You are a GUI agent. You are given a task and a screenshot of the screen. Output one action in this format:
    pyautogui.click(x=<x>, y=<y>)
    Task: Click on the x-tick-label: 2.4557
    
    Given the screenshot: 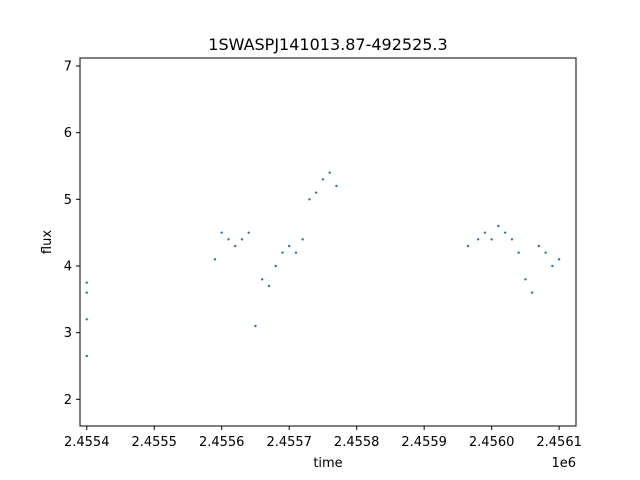 What is the action you would take?
    pyautogui.click(x=289, y=442)
    